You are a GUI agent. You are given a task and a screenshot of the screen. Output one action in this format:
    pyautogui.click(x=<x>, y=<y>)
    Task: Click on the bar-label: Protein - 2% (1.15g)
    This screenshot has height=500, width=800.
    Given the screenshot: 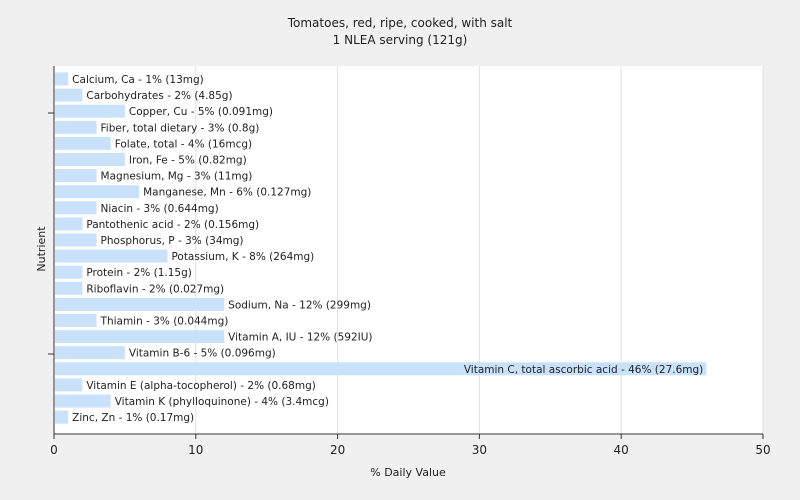 What is the action you would take?
    pyautogui.click(x=139, y=273)
    